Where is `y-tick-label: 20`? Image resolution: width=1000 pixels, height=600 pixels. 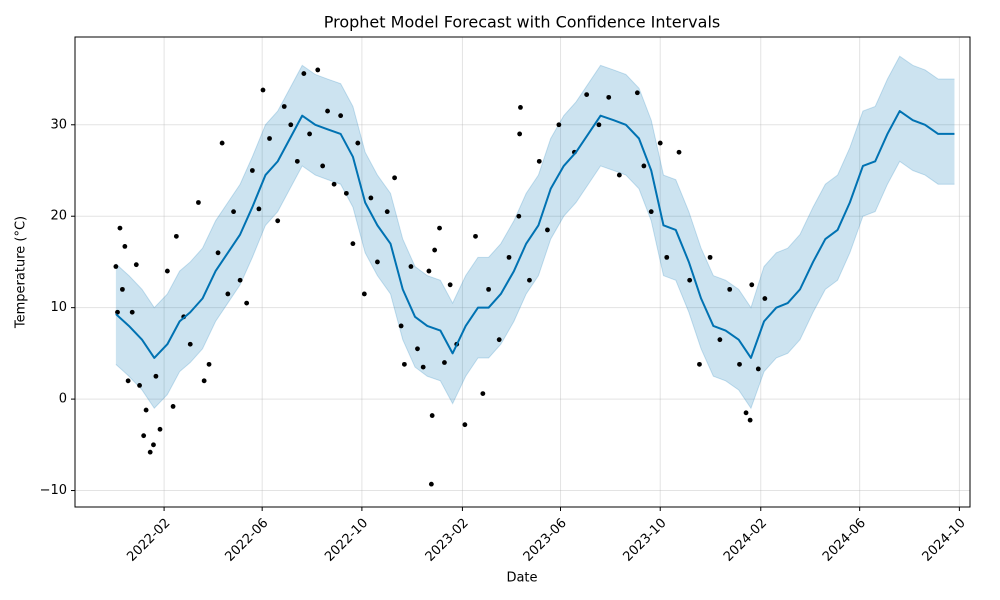
y-tick-label: 20 is located at coordinates (58, 216).